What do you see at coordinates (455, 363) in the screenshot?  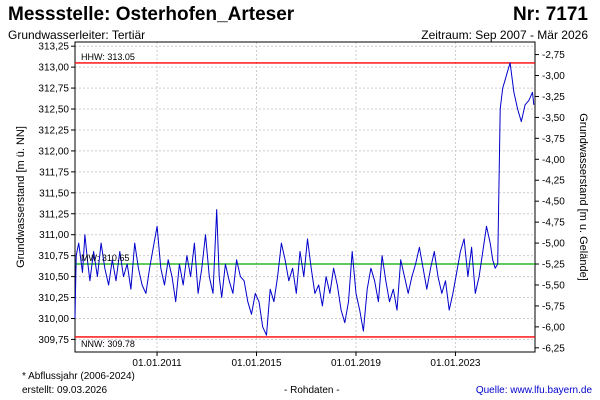 I see `x-tick-label: 01.01.2023` at bounding box center [455, 363].